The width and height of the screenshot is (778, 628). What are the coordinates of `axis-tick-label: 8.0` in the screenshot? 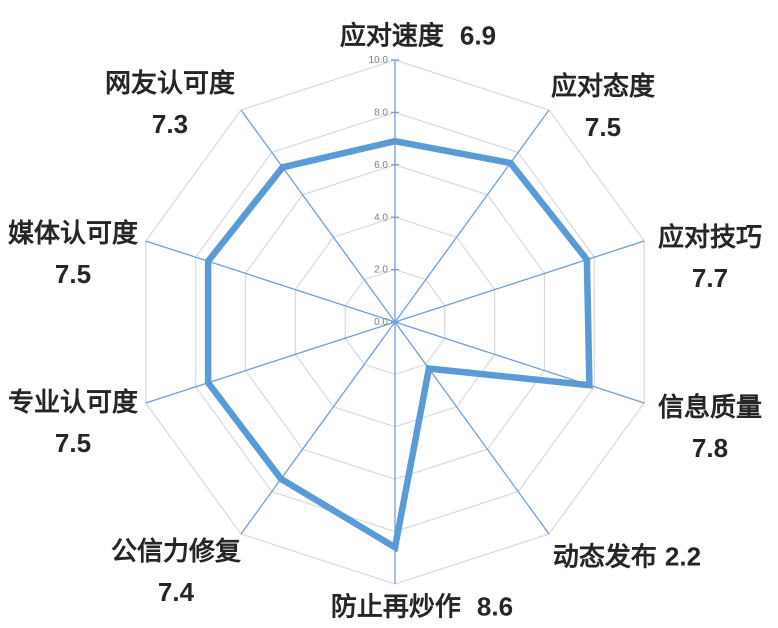 It's located at (381, 113).